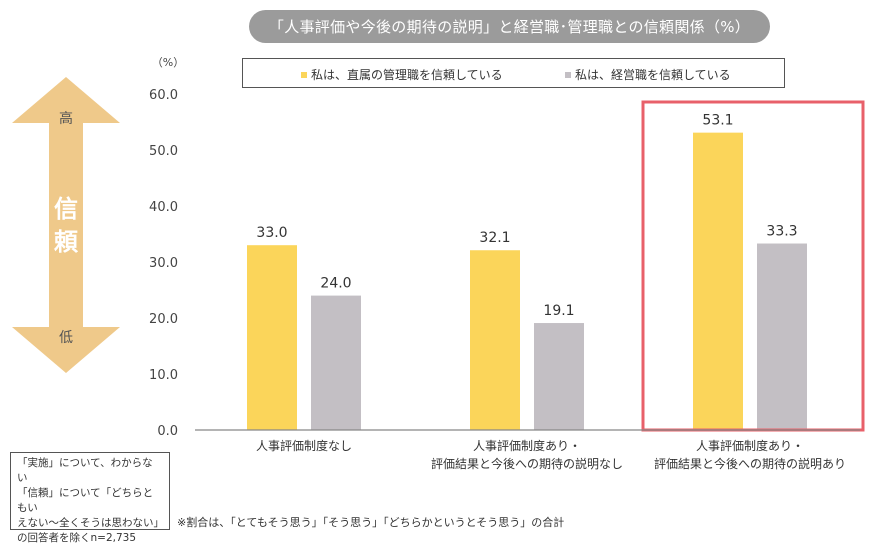 The image size is (890, 546). Describe the element at coordinates (163, 95) in the screenshot. I see `y-tick-label: 60.0` at that location.